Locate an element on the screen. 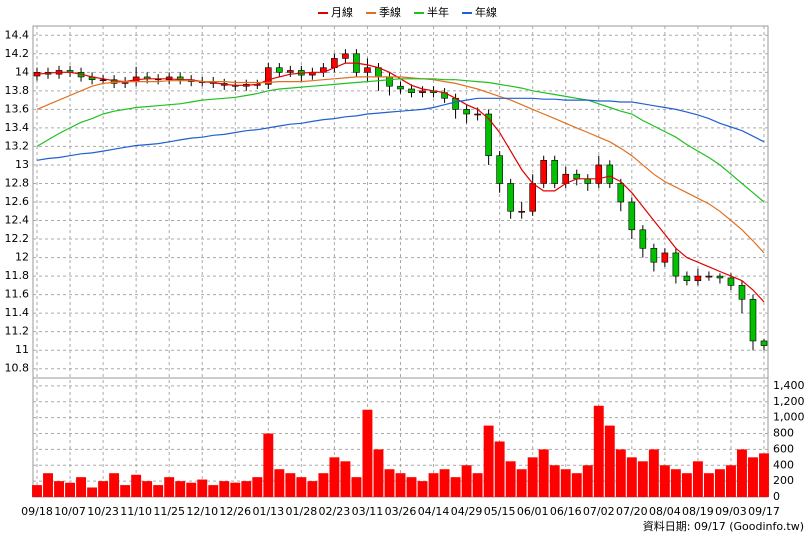 The width and height of the screenshot is (808, 540). y-tick-label: 12.8 is located at coordinates (17, 182).